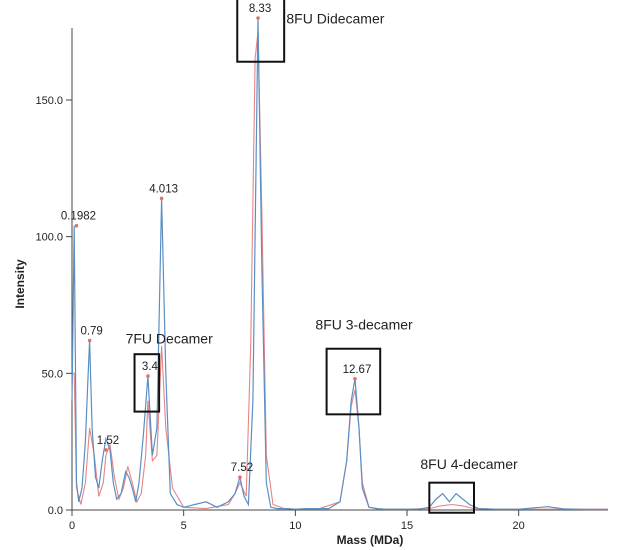 Image resolution: width=617 pixels, height=550 pixels. What do you see at coordinates (78, 217) in the screenshot?
I see `peak-label: 0.1982` at bounding box center [78, 217].